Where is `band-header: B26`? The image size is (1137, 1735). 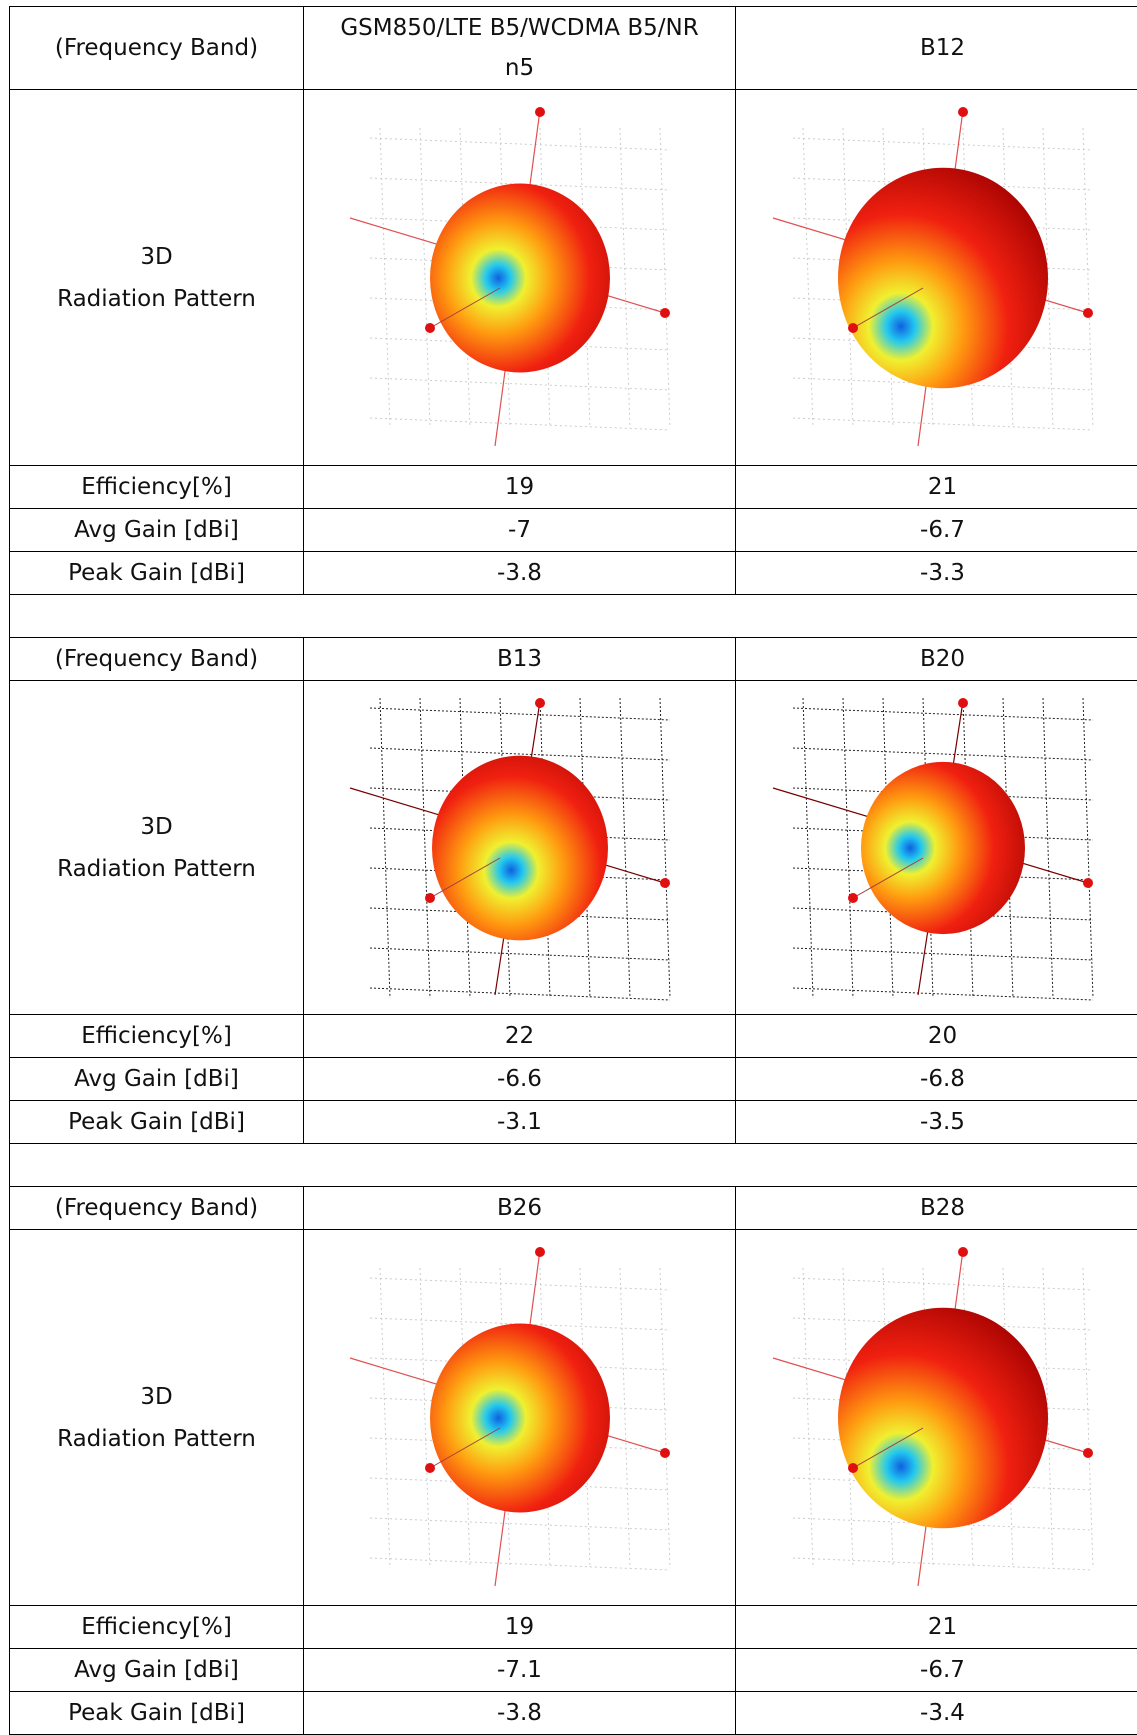 band-header: B26 is located at coordinates (520, 1208).